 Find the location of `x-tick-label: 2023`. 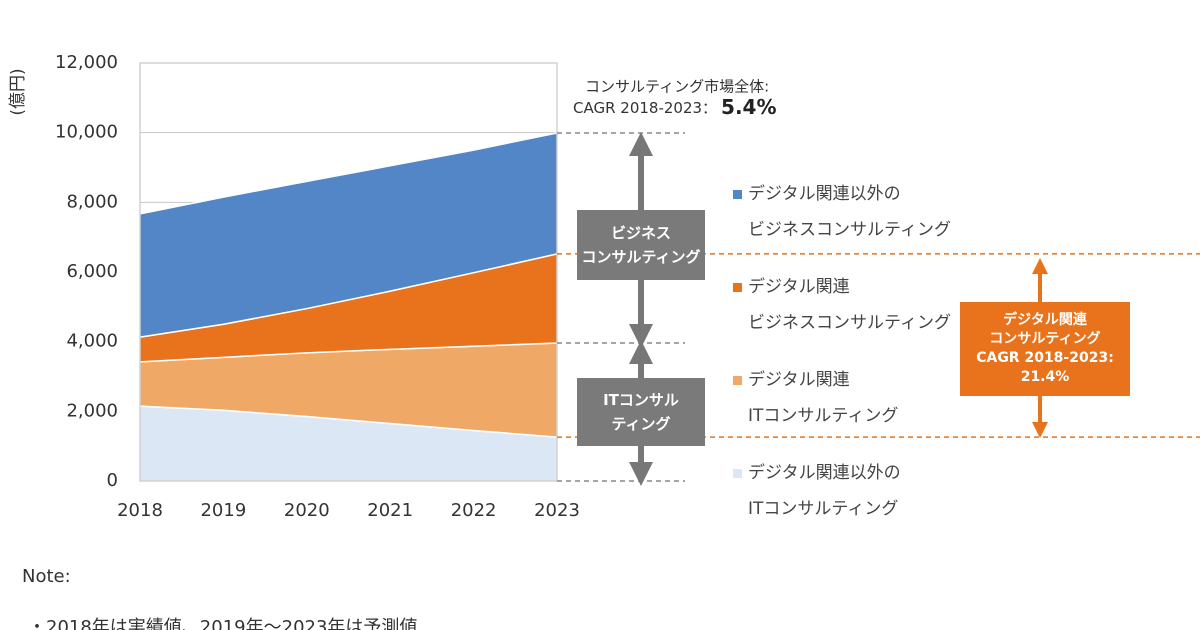

x-tick-label: 2023 is located at coordinates (557, 510).